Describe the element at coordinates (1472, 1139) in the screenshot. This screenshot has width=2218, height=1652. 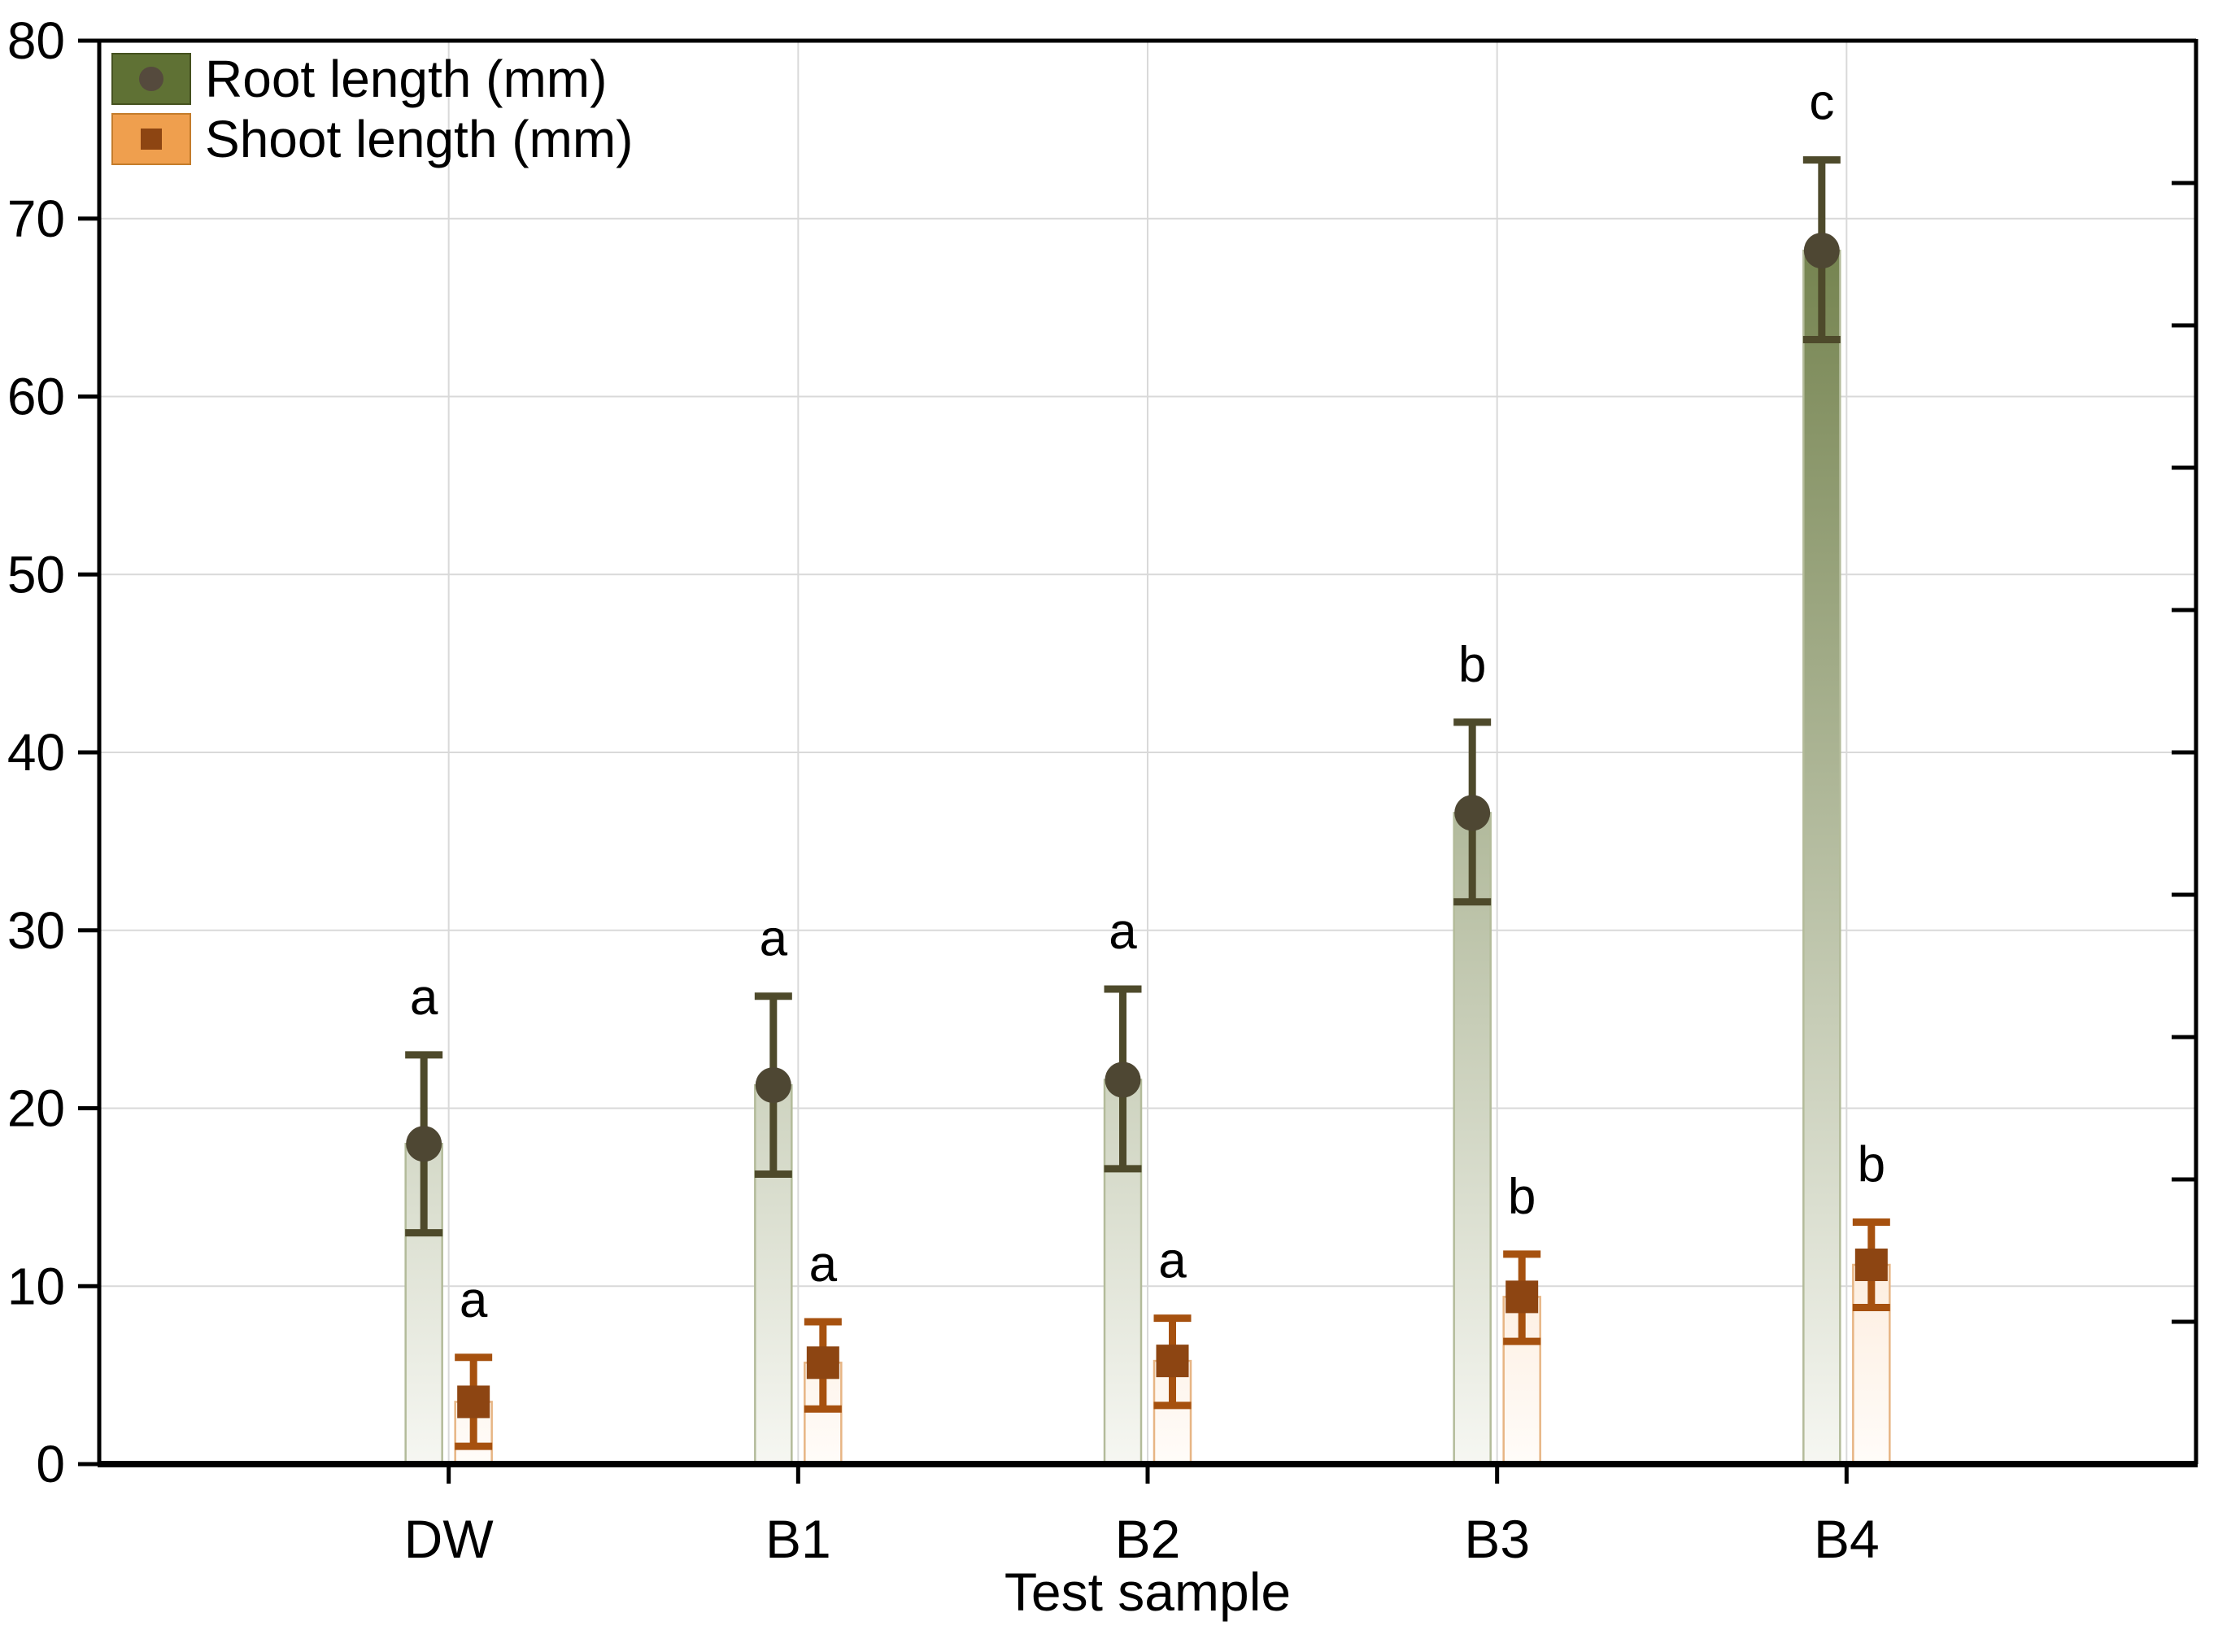
I see `root-bar-B3` at that location.